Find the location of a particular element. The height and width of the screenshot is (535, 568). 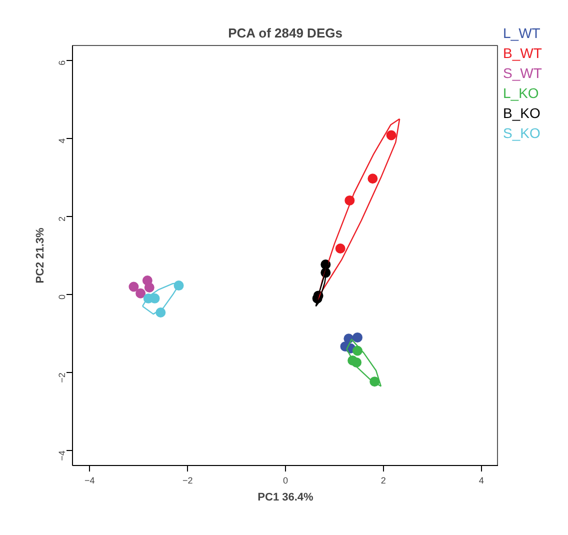

text: L_WT is located at coordinates (522, 33).